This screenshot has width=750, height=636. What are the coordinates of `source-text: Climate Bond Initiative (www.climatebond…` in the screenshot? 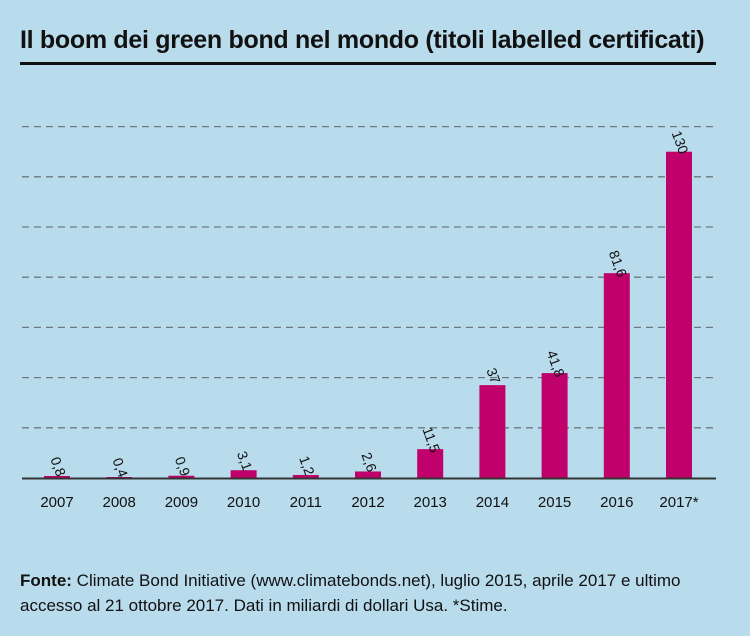 It's located at (350, 593).